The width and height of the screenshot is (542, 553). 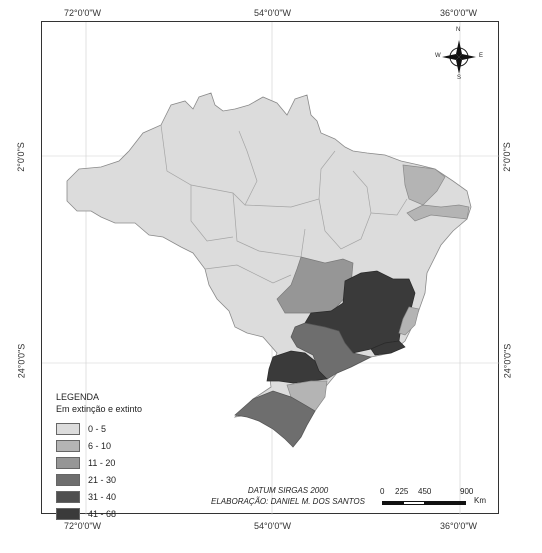 I want to click on legend-item: 41 - 68, so click(x=99, y=514).